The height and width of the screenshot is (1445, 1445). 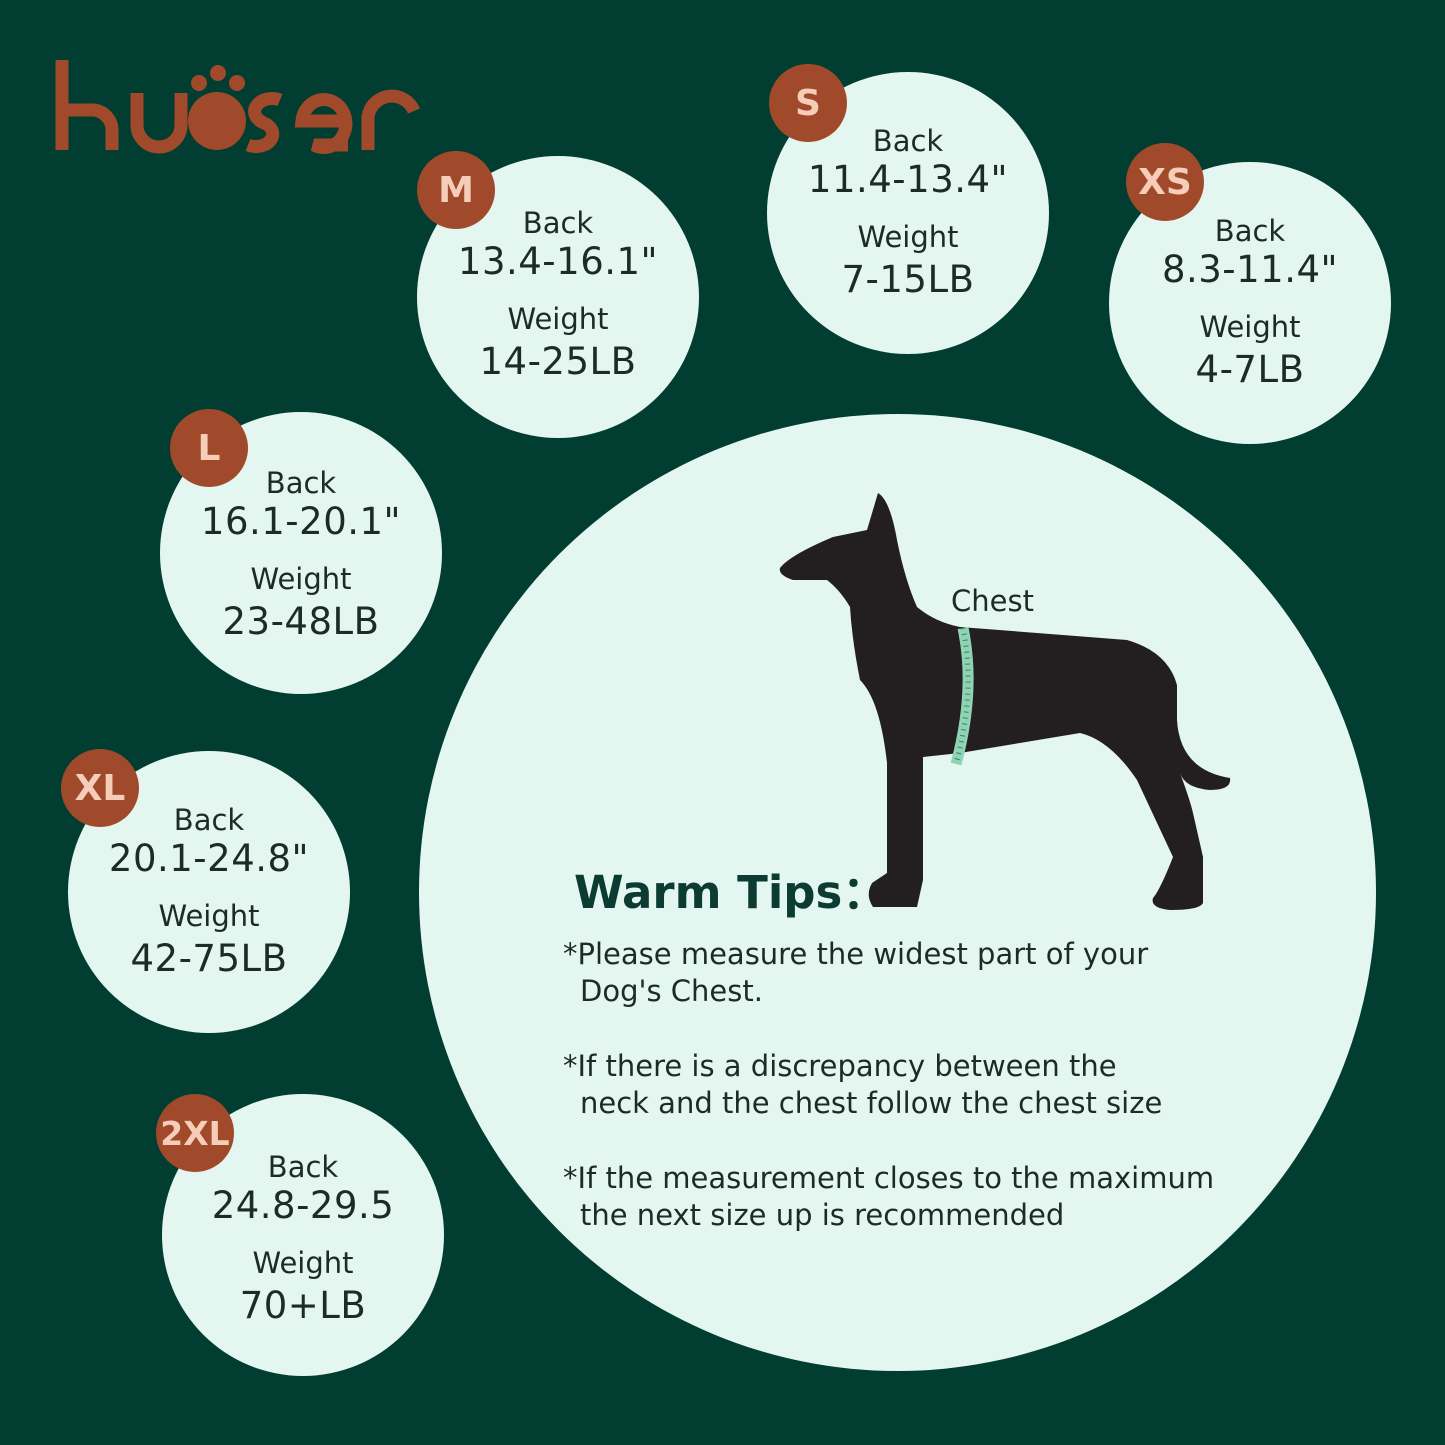 I want to click on size-badge-xs: XS, so click(x=1165, y=182).